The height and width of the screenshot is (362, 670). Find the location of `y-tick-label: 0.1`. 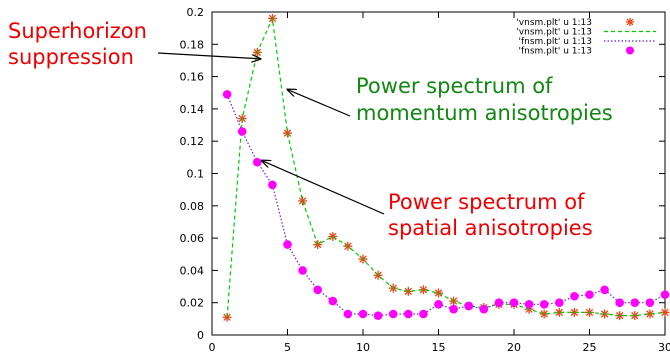

y-tick-label: 0.1 is located at coordinates (196, 174).